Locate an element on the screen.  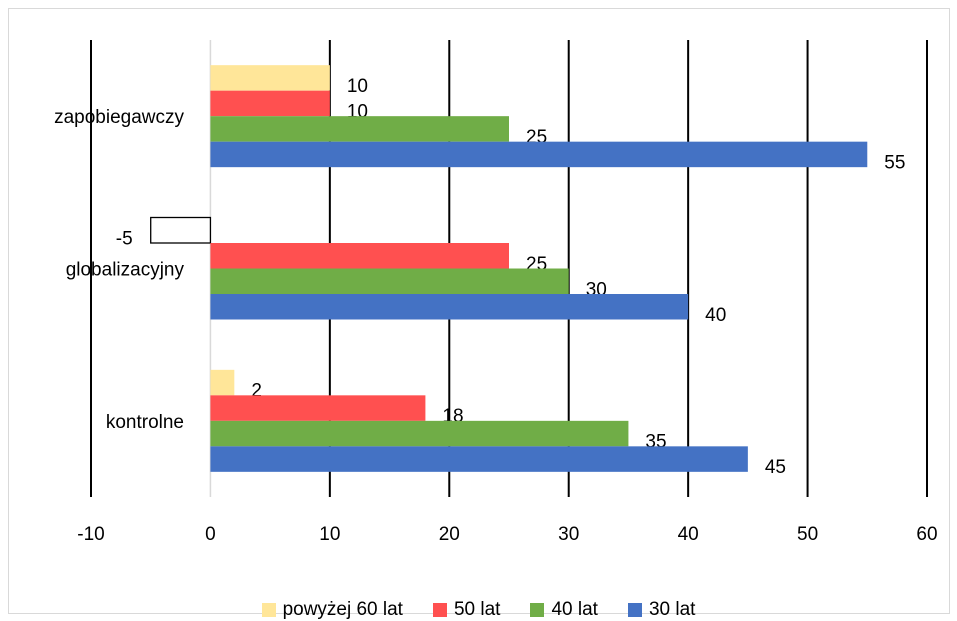
x-tick-label: 40 is located at coordinates (688, 534).